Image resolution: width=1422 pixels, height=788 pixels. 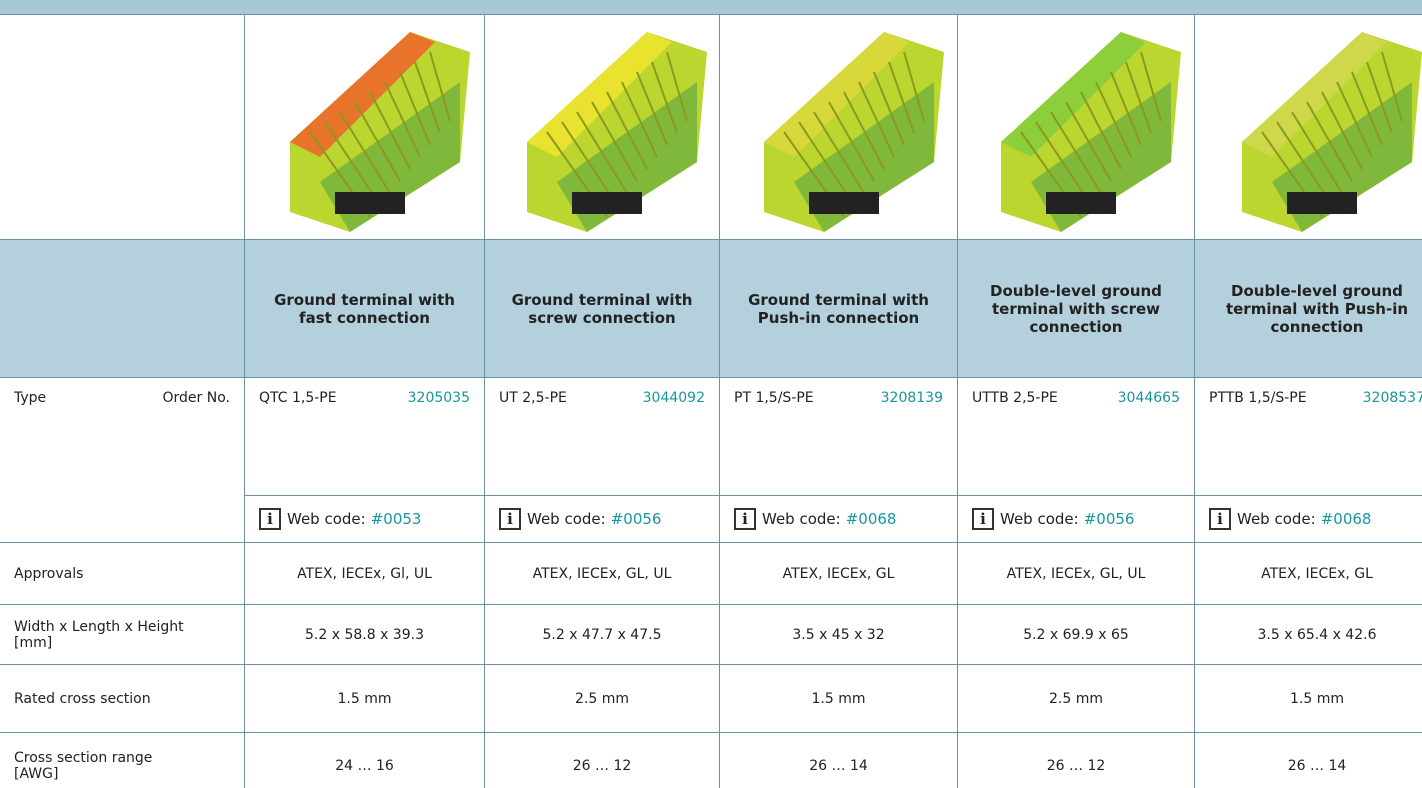 I want to click on rated-cross-section-cell: 2.5 mm, so click(x=1076, y=699).